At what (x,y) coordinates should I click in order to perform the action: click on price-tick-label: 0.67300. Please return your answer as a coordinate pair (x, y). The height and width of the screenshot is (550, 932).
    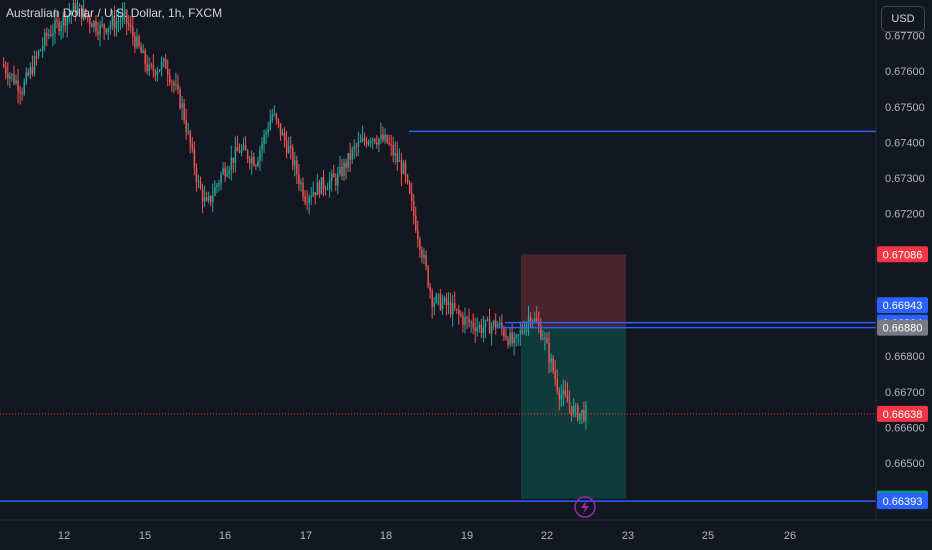
    Looking at the image, I should click on (905, 179).